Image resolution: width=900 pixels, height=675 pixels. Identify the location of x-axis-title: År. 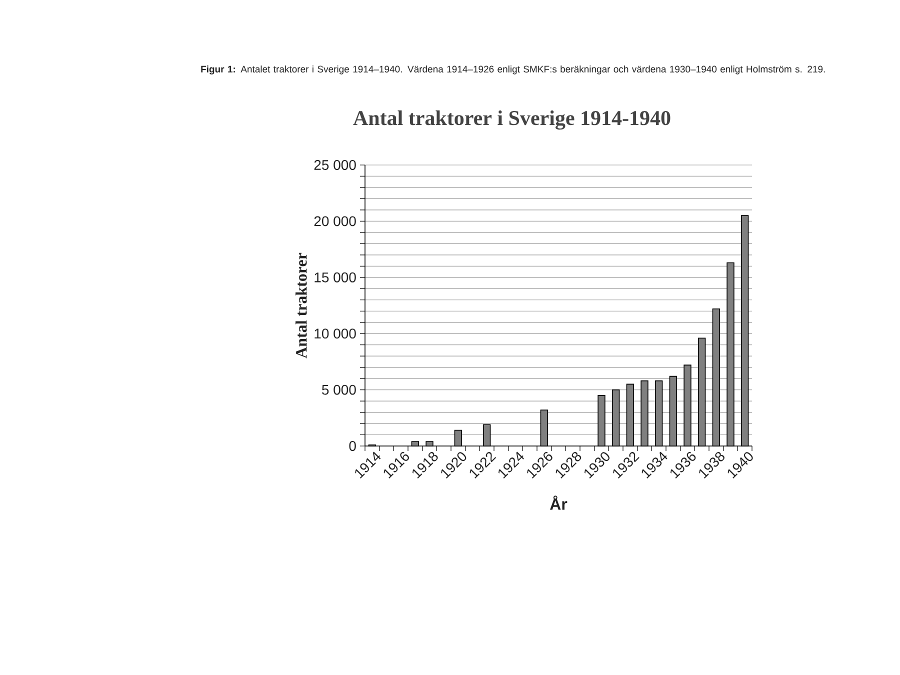
(559, 503).